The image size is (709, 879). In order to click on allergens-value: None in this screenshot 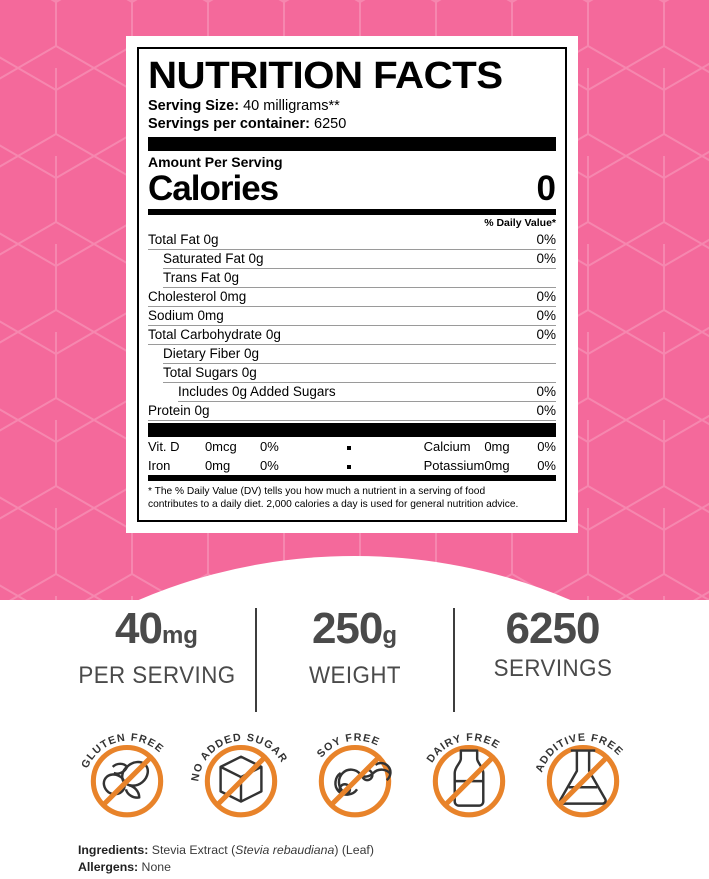, I will do `click(154, 867)`.